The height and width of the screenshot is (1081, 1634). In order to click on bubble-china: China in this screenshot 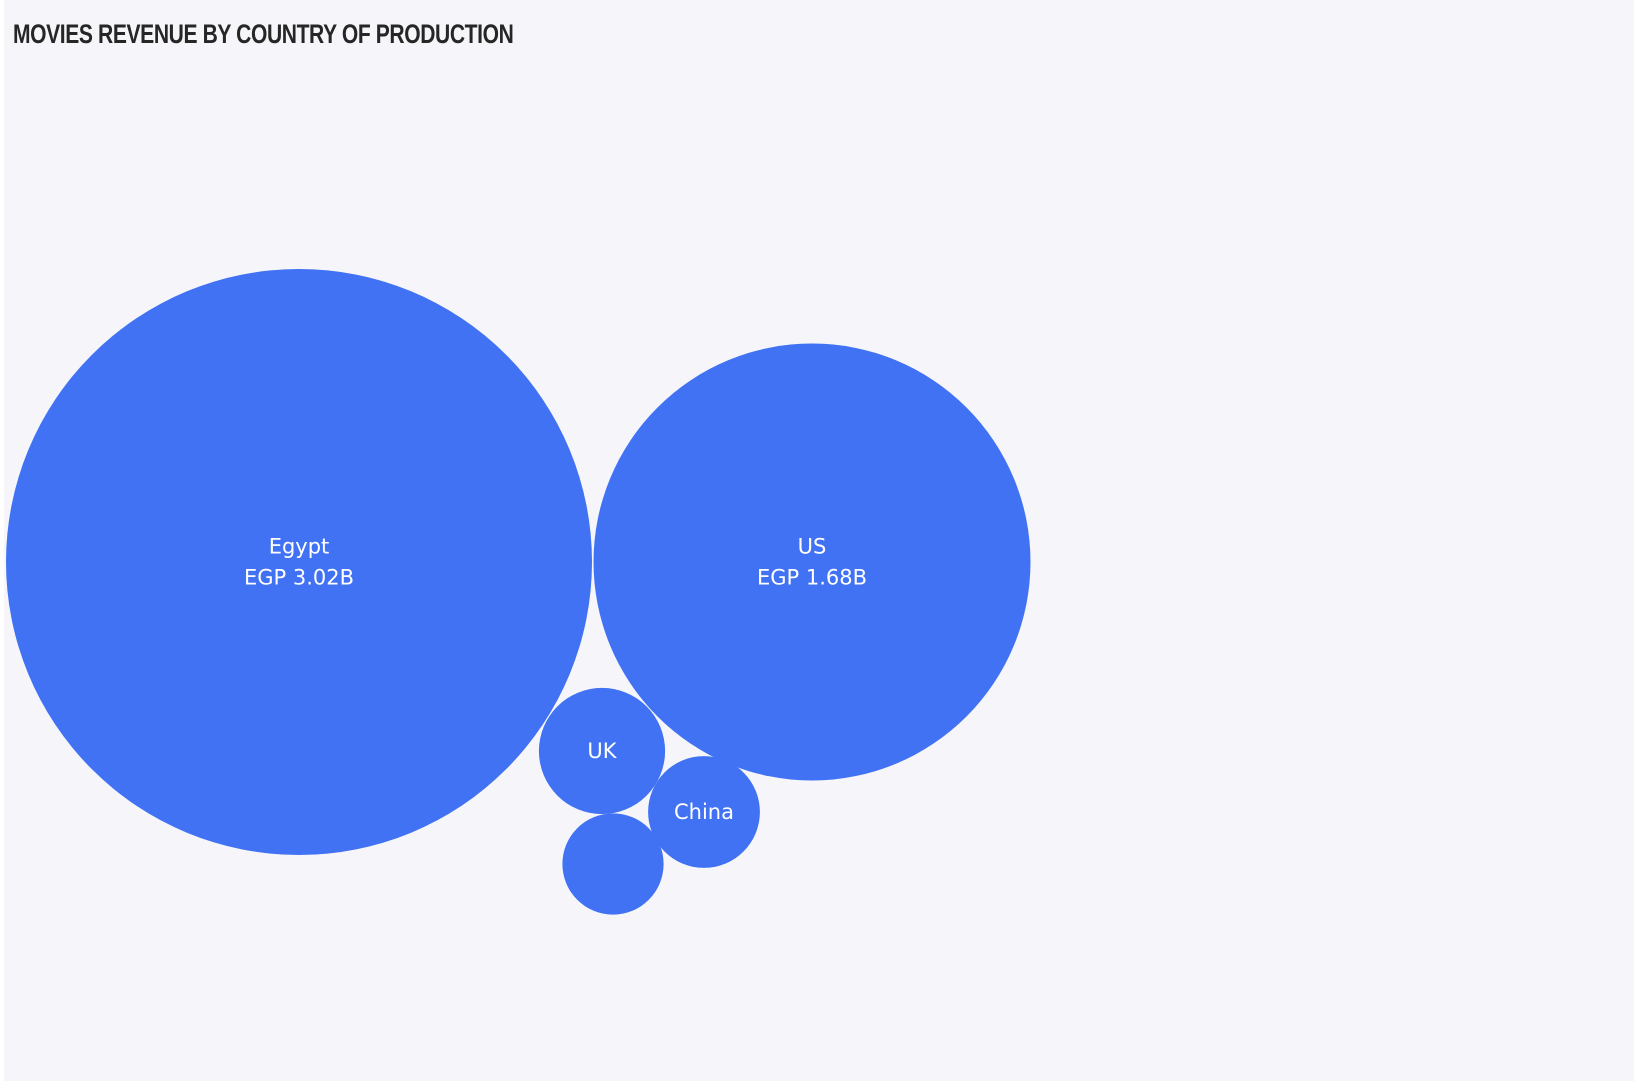, I will do `click(704, 812)`.